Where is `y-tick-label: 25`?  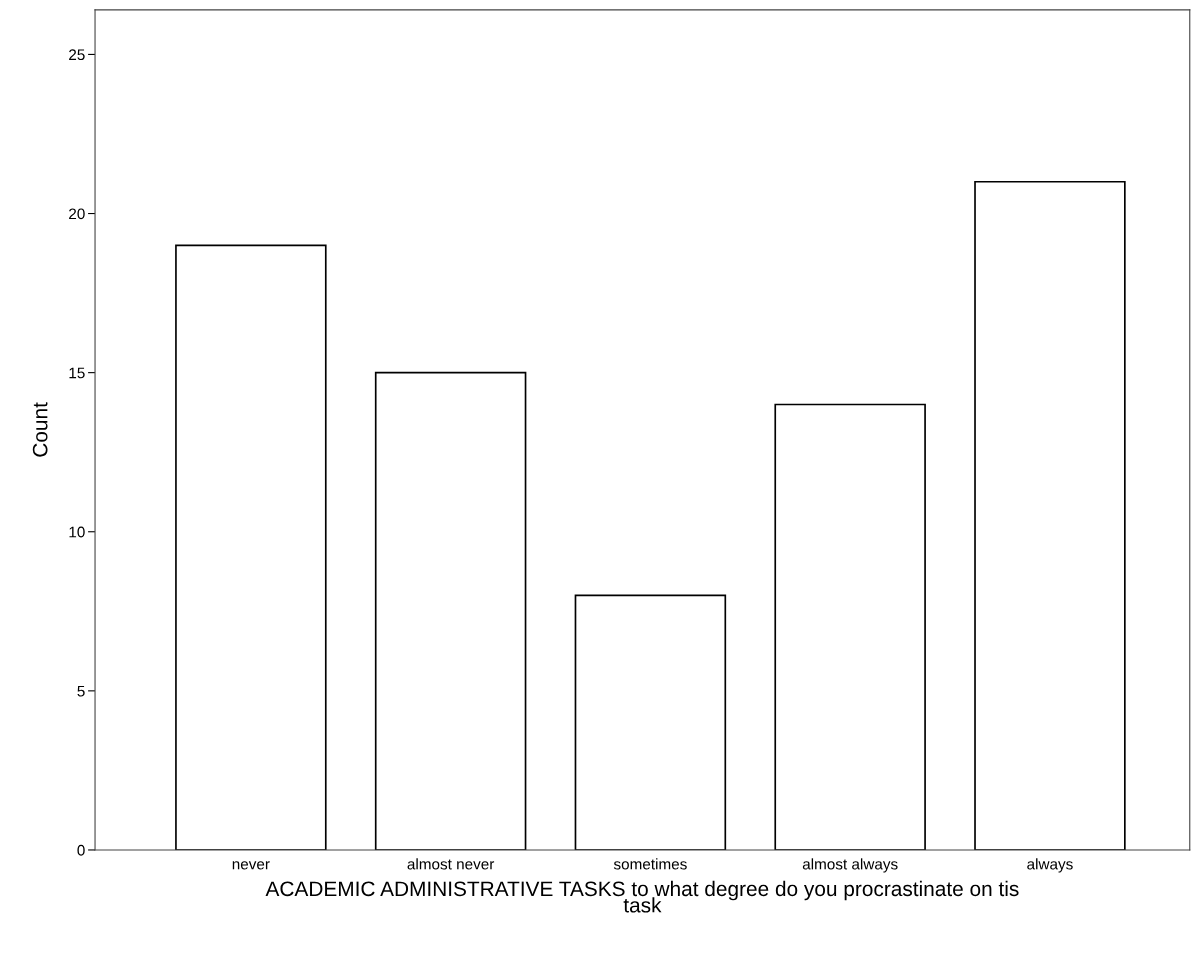
y-tick-label: 25 is located at coordinates (77, 55).